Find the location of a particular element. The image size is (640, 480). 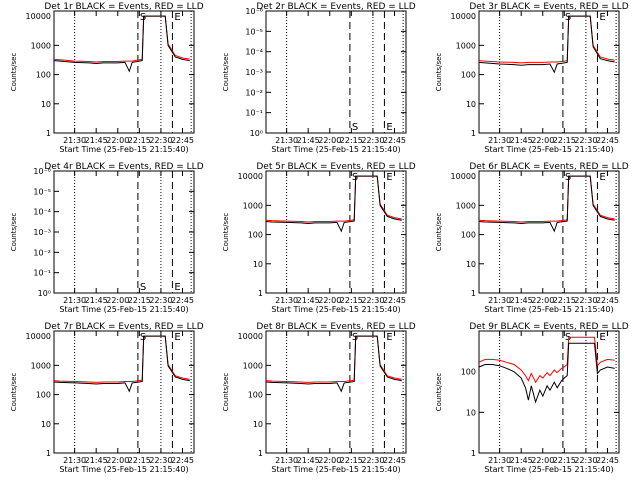

chart-title: Det 8r BLACK = Events, RED = LLD is located at coordinates (335, 327).